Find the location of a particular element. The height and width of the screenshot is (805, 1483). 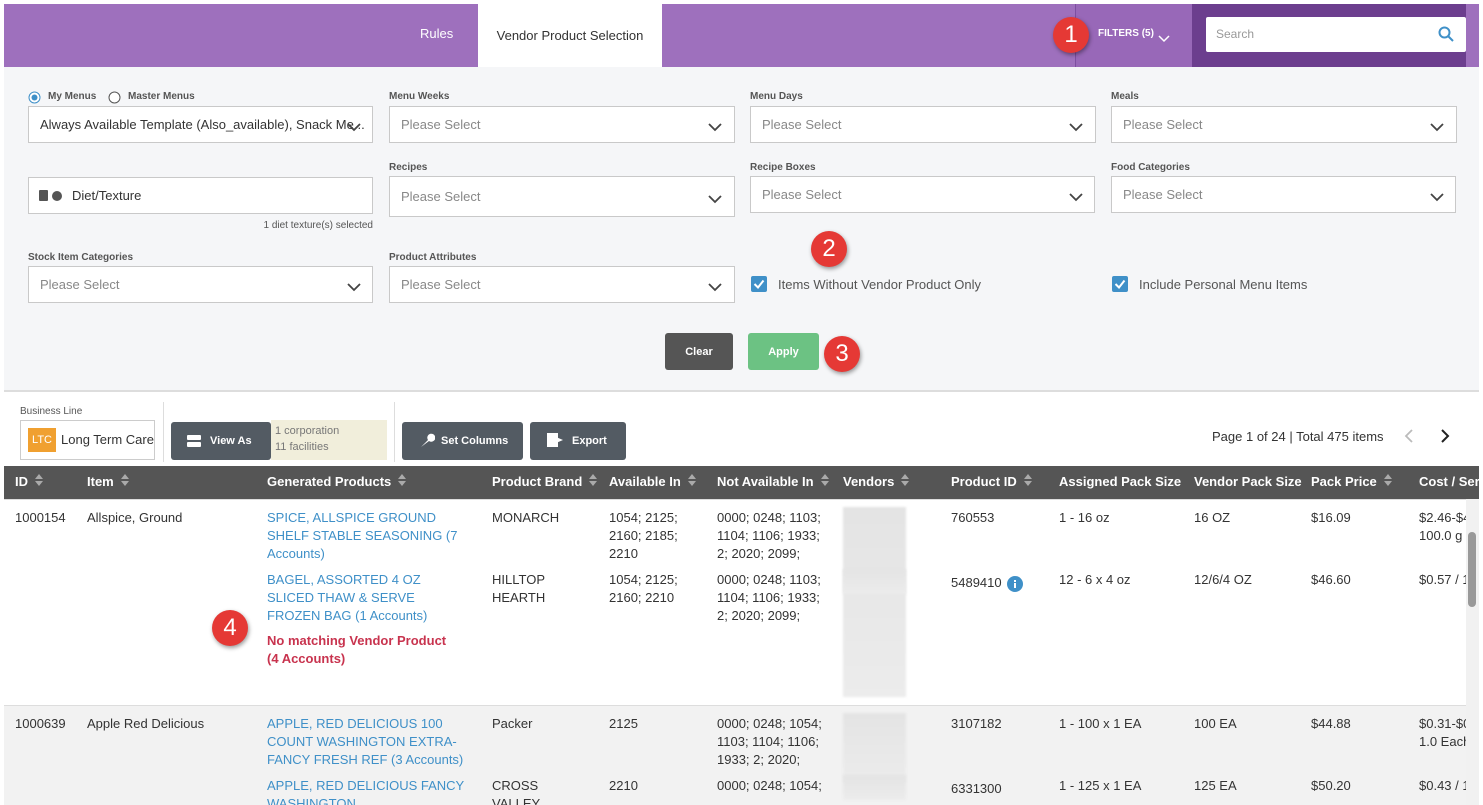

prev is located at coordinates (1409, 437).